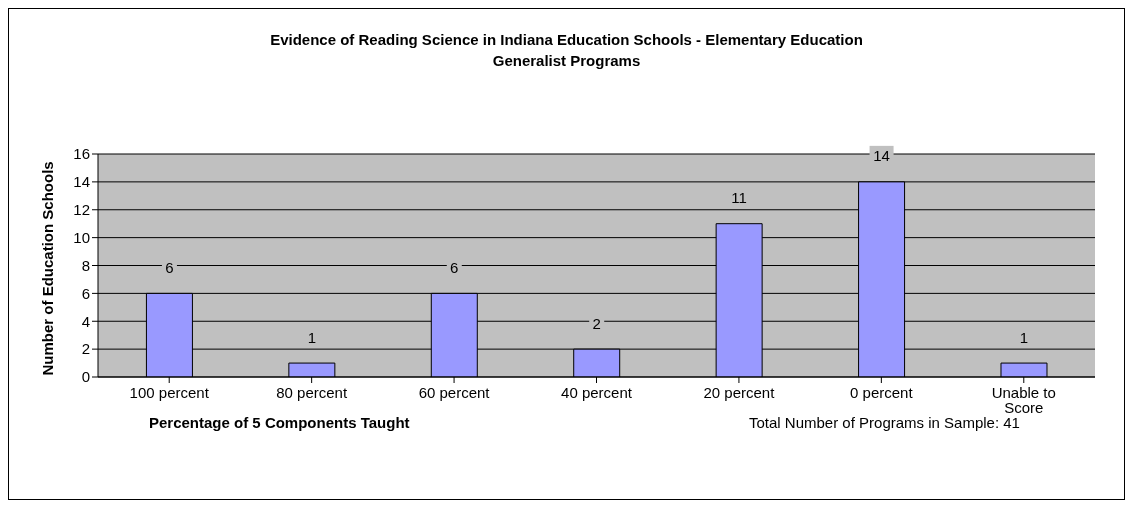 This screenshot has width=1133, height=508. What do you see at coordinates (1023, 399) in the screenshot?
I see `x-tick-label: Unable to Score` at bounding box center [1023, 399].